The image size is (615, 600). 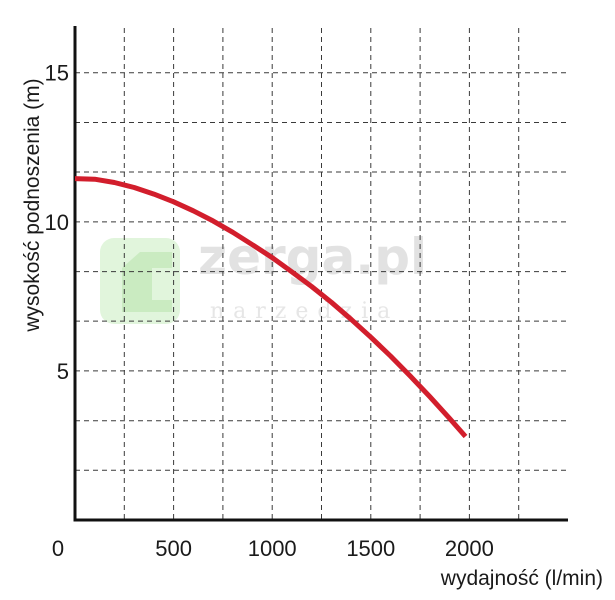 I want to click on x-tick-labels: 0 500 1000 1500 2000, so click(x=273, y=548).